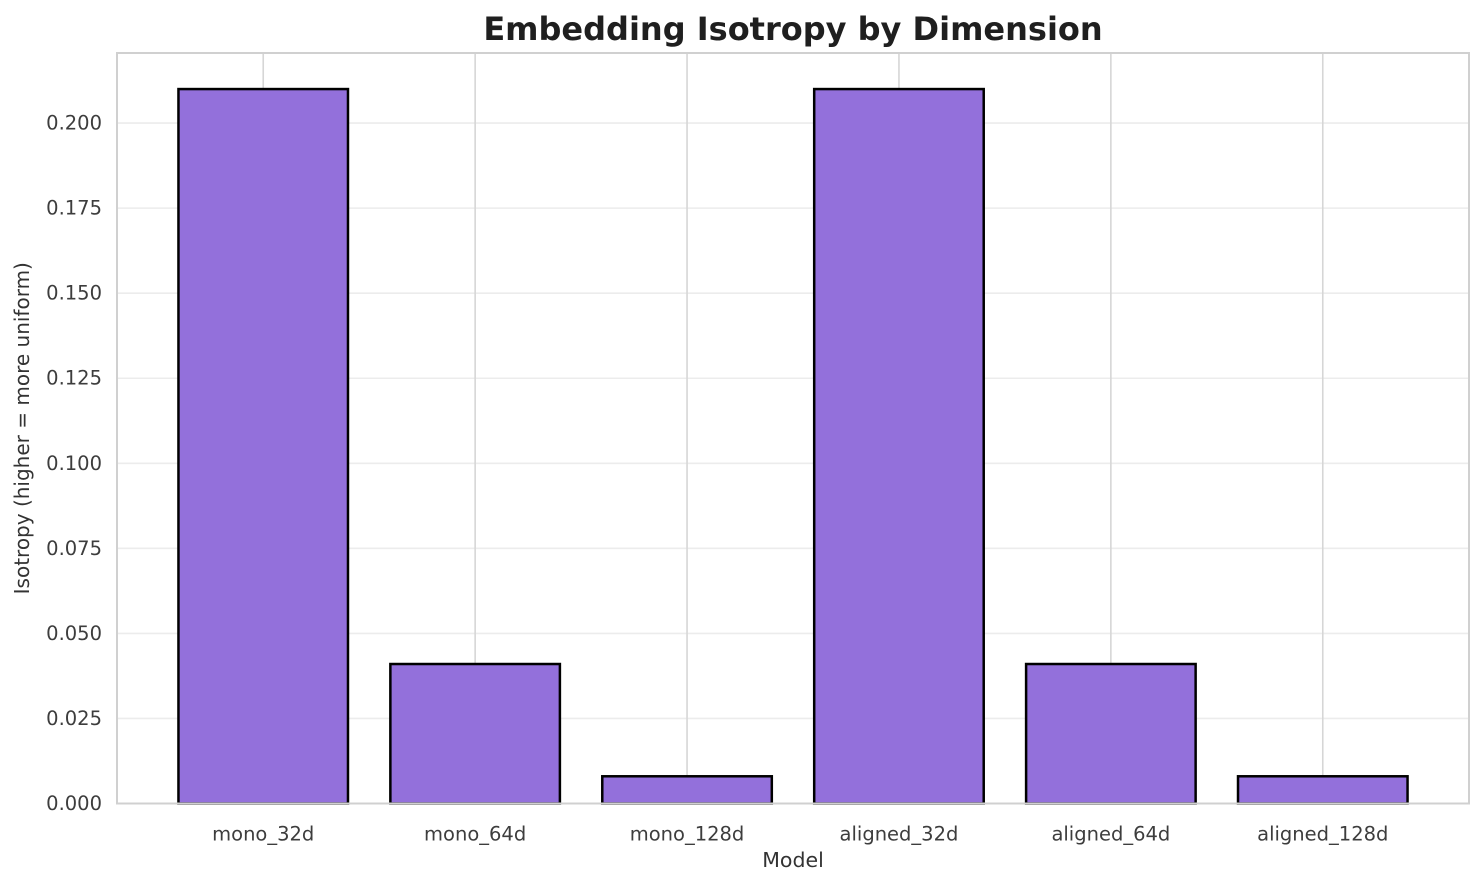 Image resolution: width=1484 pixels, height=885 pixels. What do you see at coordinates (74, 633) in the screenshot?
I see `y-tick-label: 0.050` at bounding box center [74, 633].